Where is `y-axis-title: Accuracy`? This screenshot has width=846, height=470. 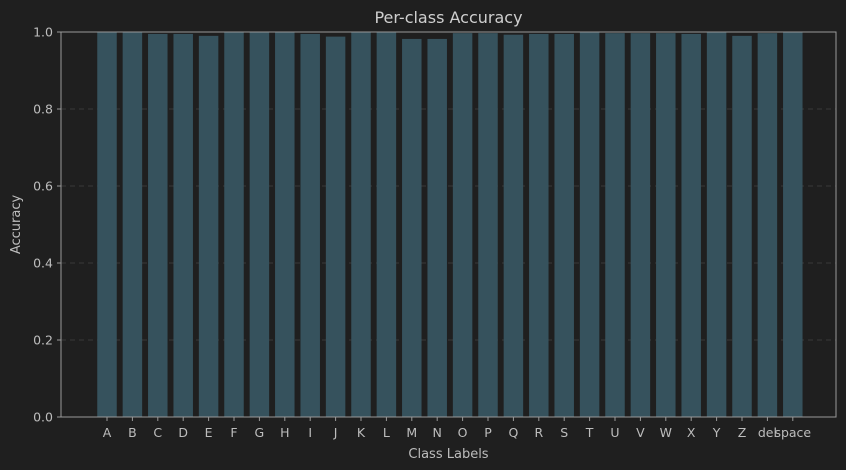 y-axis-title: Accuracy is located at coordinates (16, 225).